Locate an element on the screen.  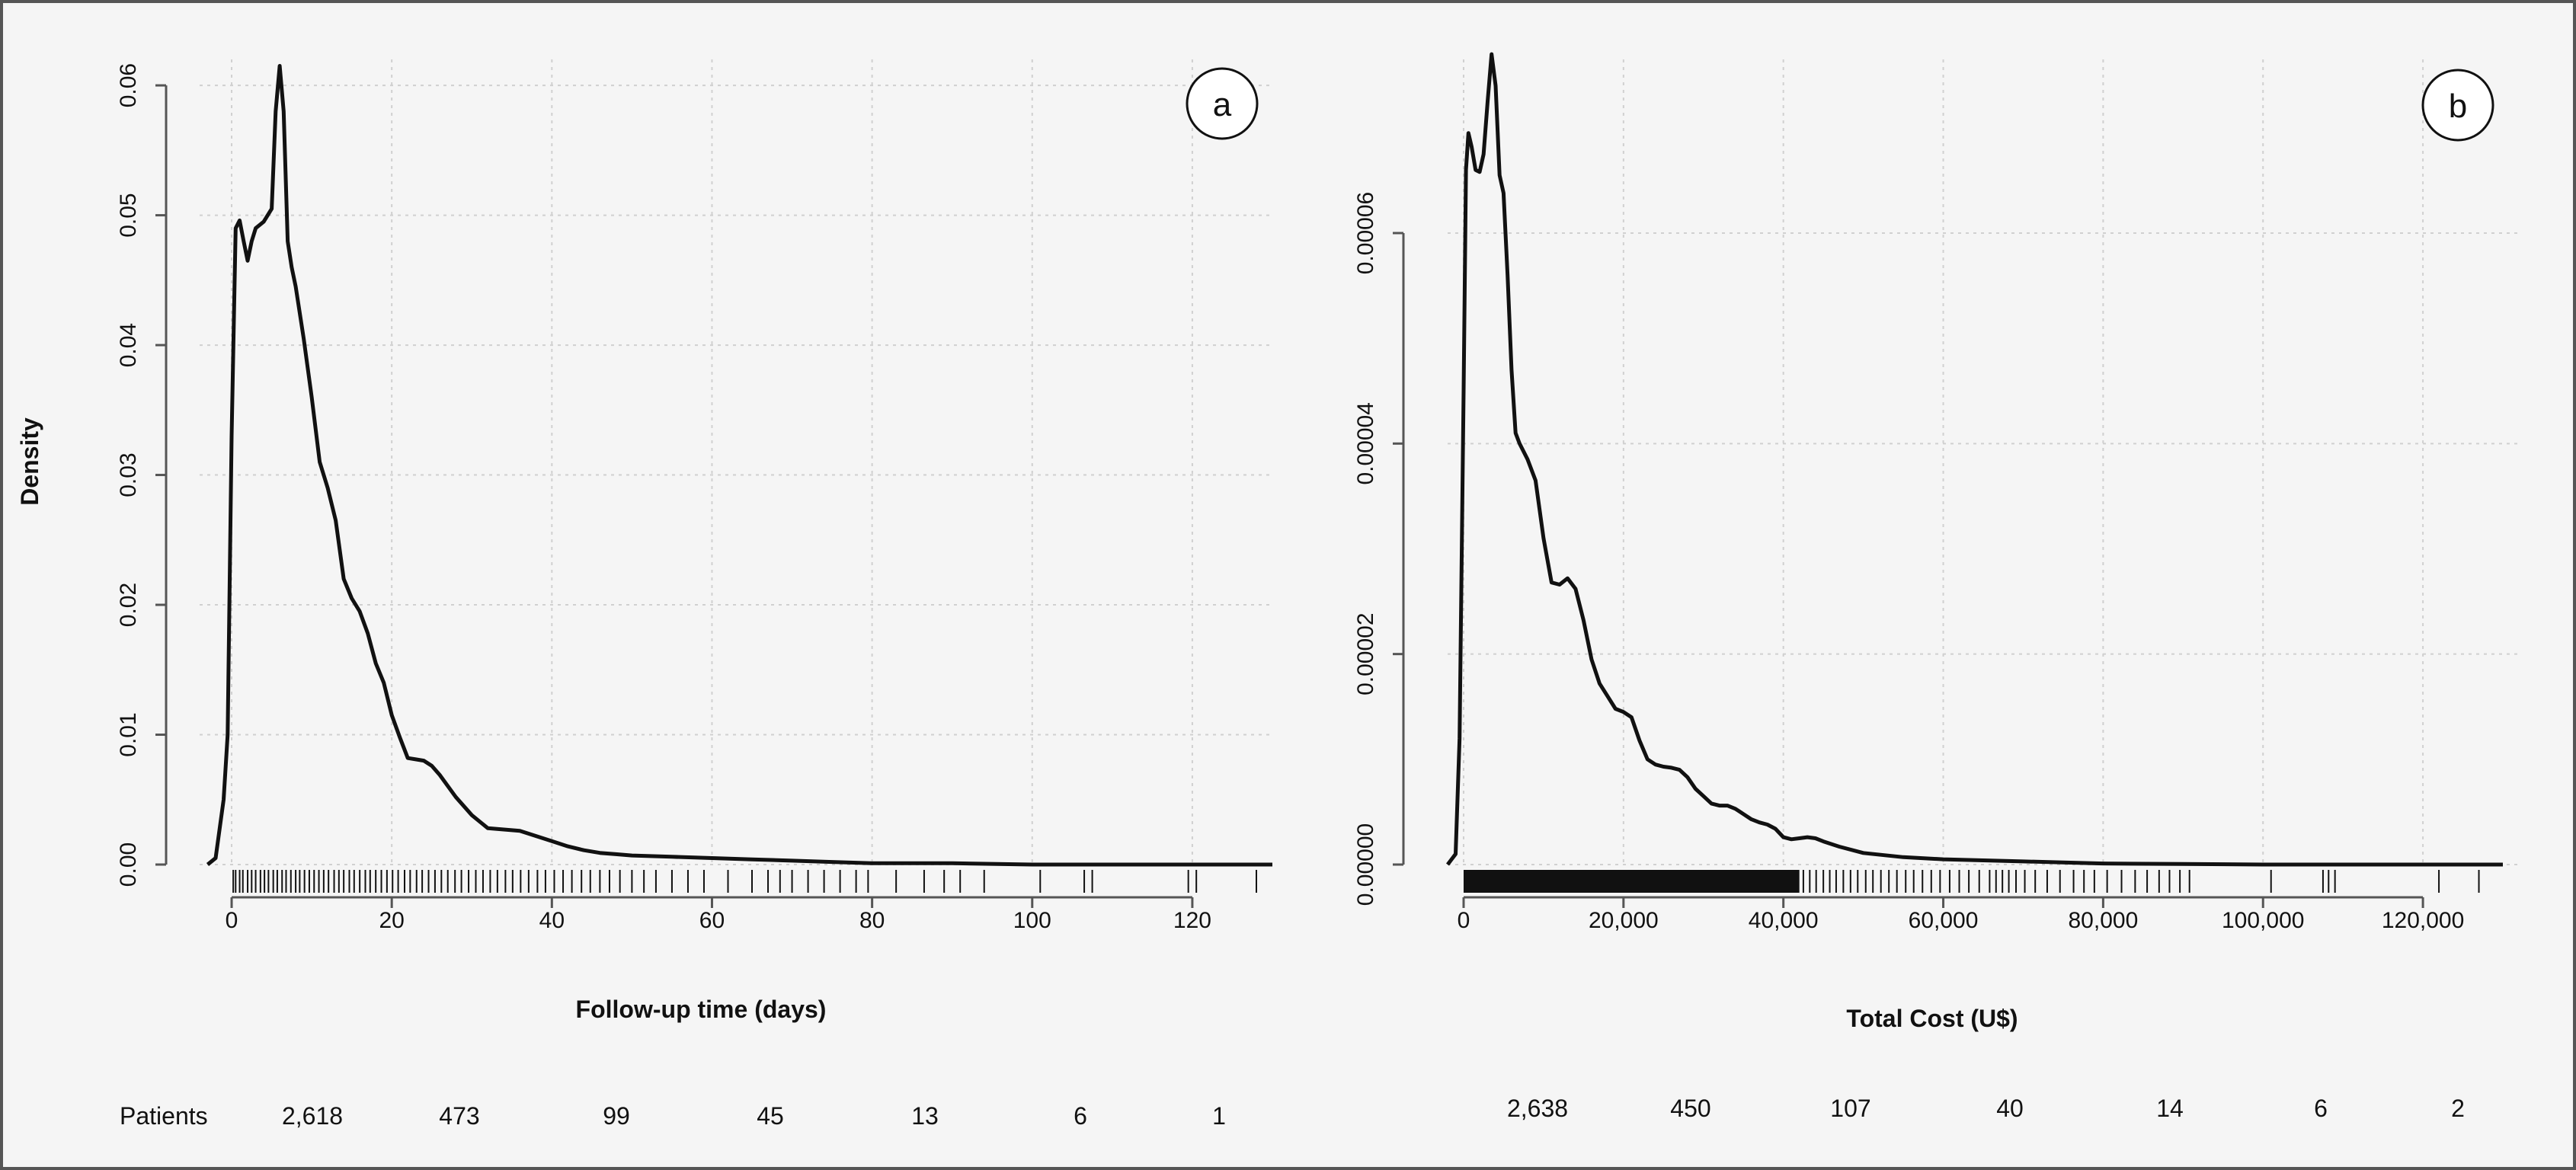
panel-a-rug is located at coordinates (744, 881).